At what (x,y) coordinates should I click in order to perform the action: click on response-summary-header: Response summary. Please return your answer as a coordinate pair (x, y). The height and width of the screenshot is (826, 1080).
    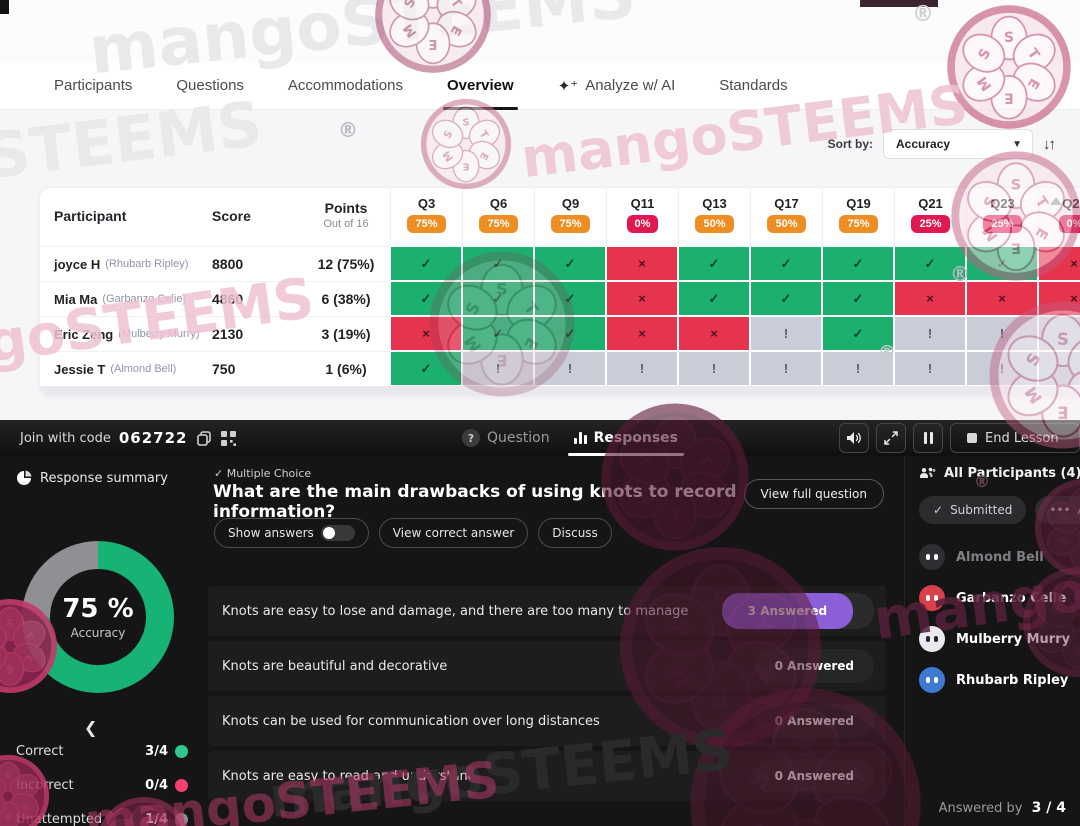
    Looking at the image, I should click on (92, 478).